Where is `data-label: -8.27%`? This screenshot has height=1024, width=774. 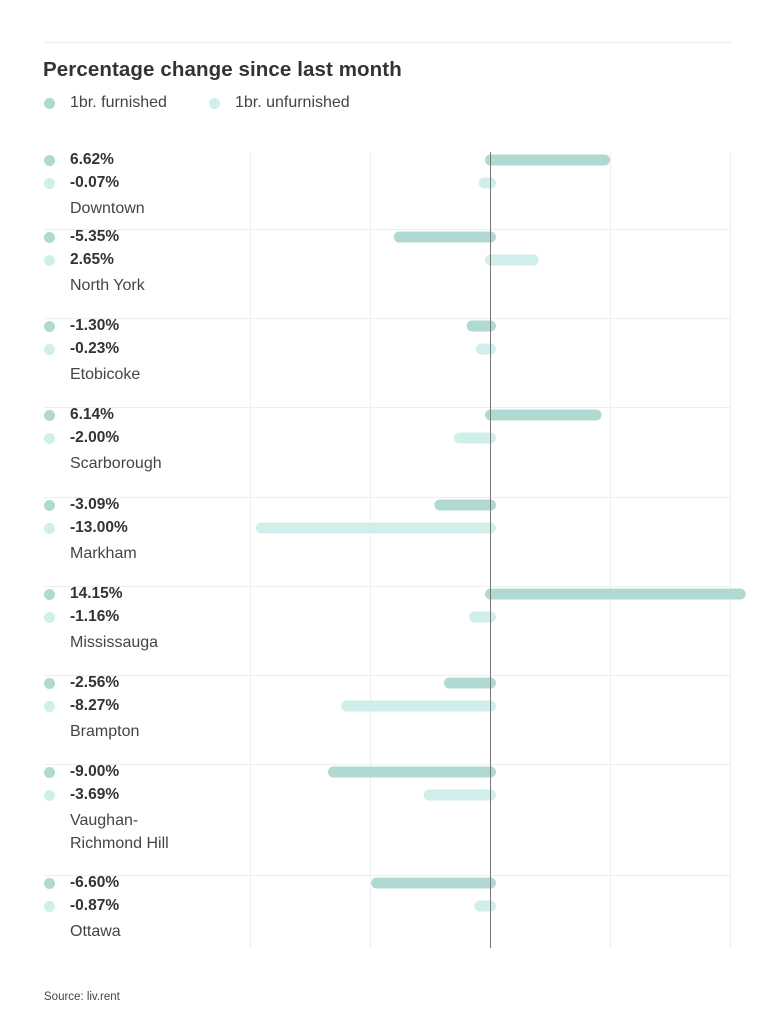 data-label: -8.27% is located at coordinates (95, 705).